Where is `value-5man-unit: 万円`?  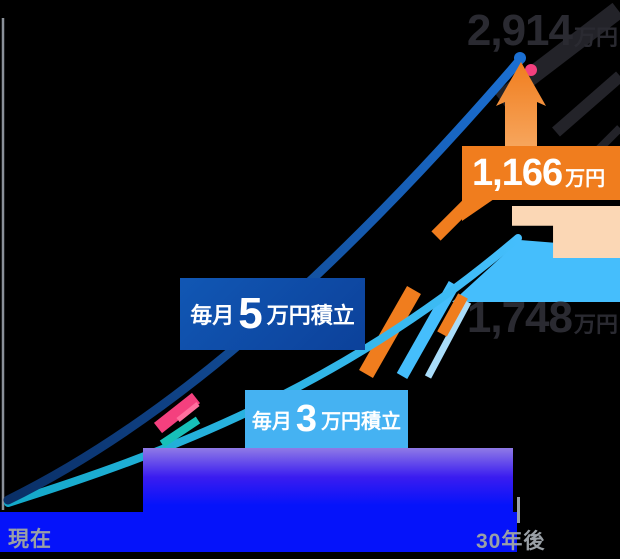 value-5man-unit: 万円 is located at coordinates (595, 37).